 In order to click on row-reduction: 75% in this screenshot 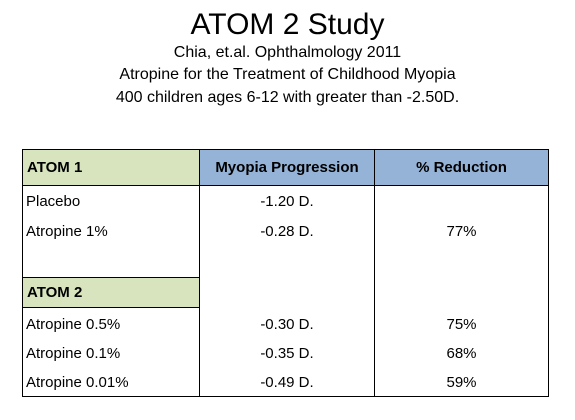, I will do `click(461, 324)`.